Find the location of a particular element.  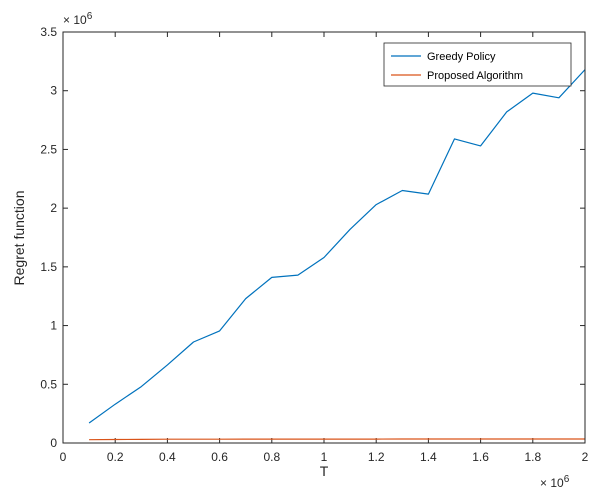

x-exponent-label: × 10⁶ is located at coordinates (555, 482).